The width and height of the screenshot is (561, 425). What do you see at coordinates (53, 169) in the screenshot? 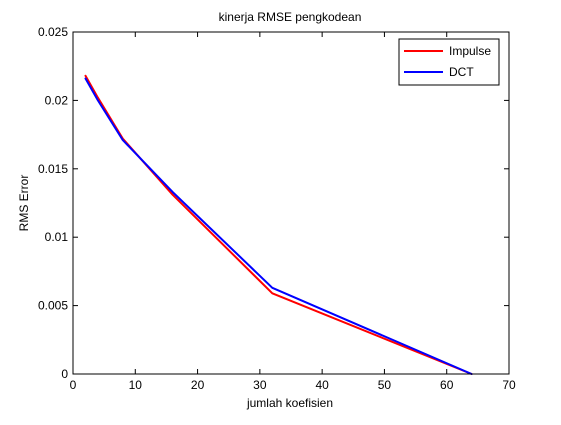
I see `y-tick-label: 0.015` at bounding box center [53, 169].